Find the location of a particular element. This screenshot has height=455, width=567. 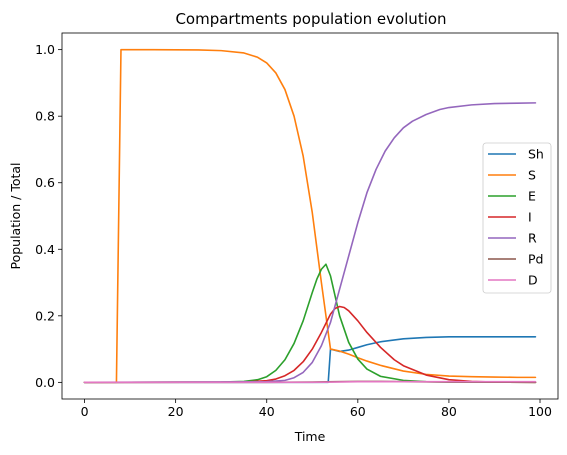

x-tick-label: 20 is located at coordinates (176, 411).